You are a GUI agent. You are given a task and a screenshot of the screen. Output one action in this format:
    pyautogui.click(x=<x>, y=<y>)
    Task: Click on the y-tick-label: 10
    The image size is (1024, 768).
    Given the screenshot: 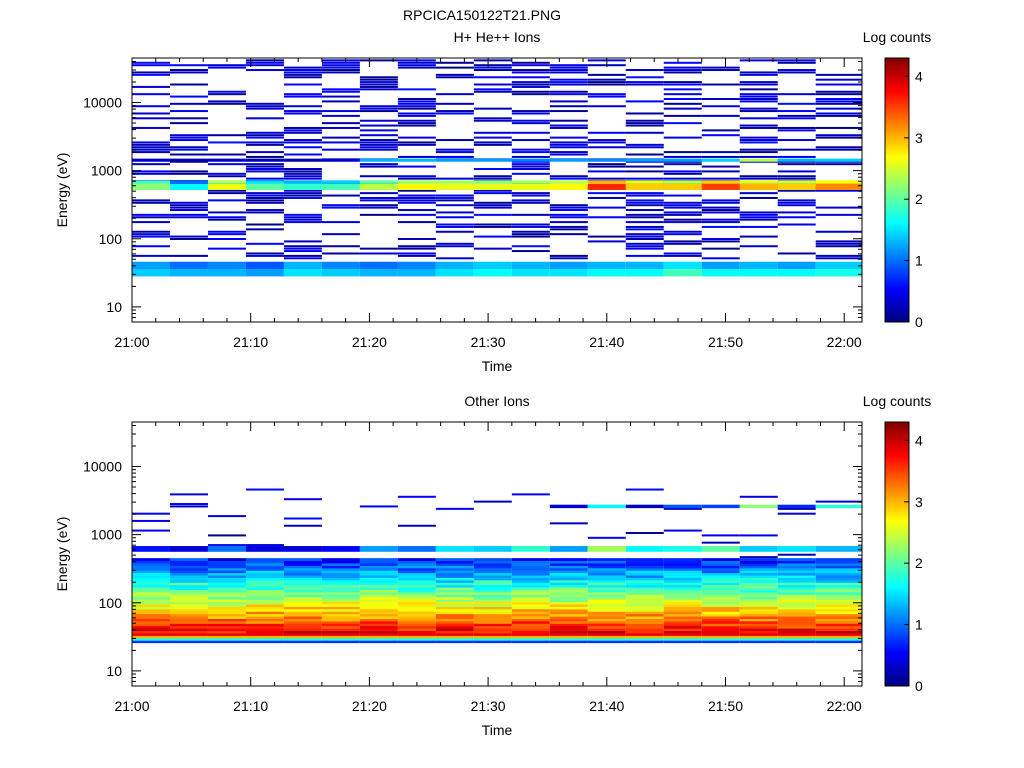 What is the action you would take?
    pyautogui.click(x=114, y=671)
    